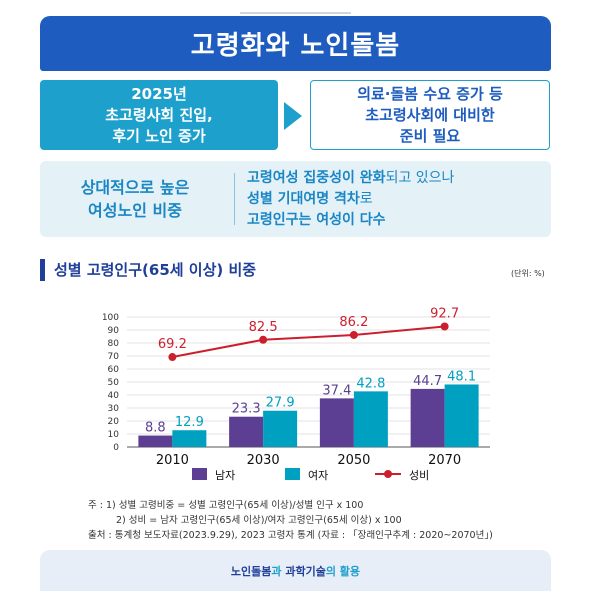  Describe the element at coordinates (159, 93) in the screenshot. I see `fact-line: 2025년` at that location.